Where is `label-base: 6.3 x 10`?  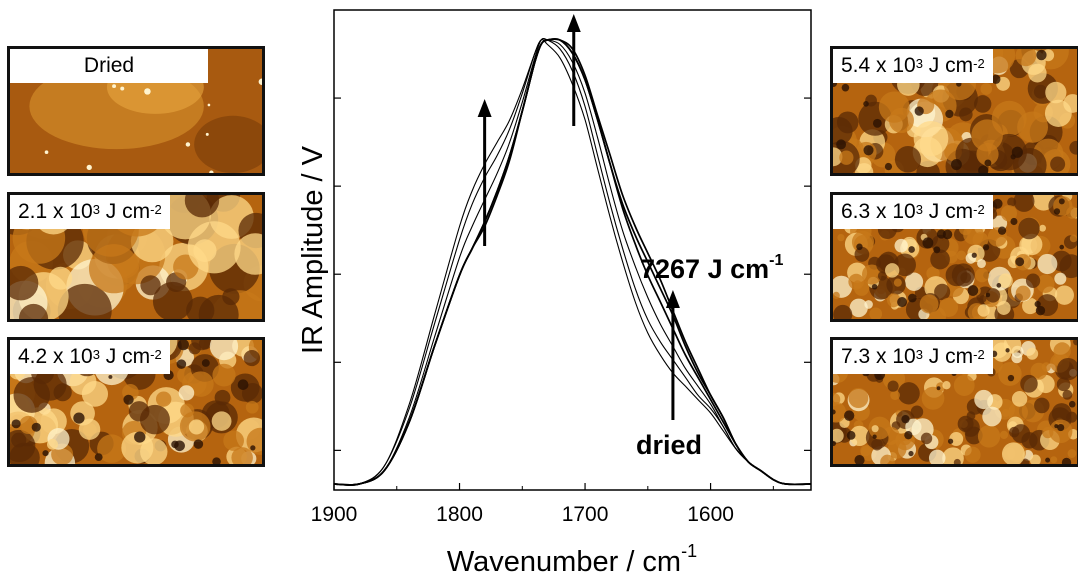
label-base: 6.3 x 10 is located at coordinates (878, 211).